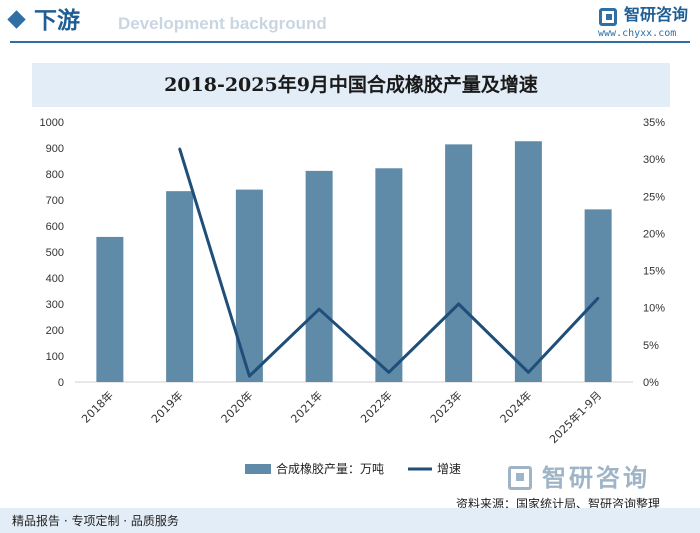  I want to click on y-left-tick-label: 900, so click(55, 149).